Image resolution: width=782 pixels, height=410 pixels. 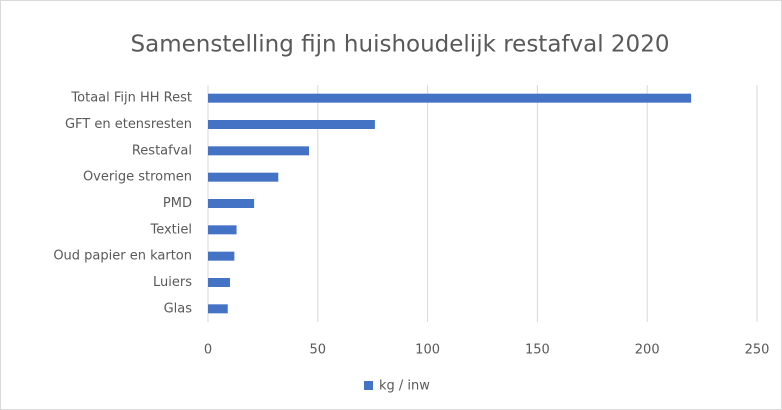 What do you see at coordinates (172, 282) in the screenshot?
I see `y-tick-label: Luiers` at bounding box center [172, 282].